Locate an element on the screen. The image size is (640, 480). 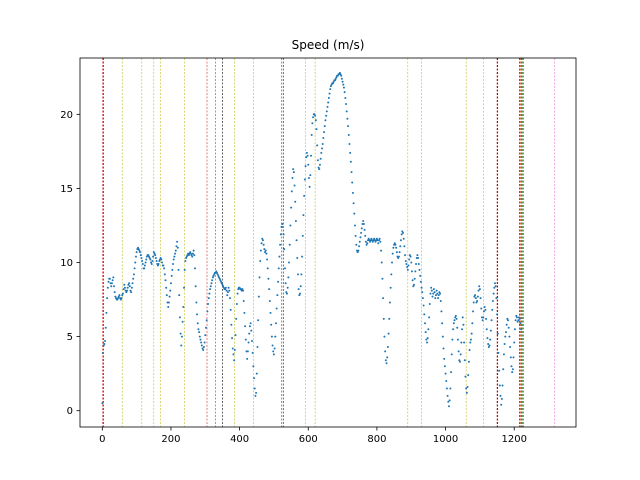
y-tick-label: 20 is located at coordinates (66, 115).